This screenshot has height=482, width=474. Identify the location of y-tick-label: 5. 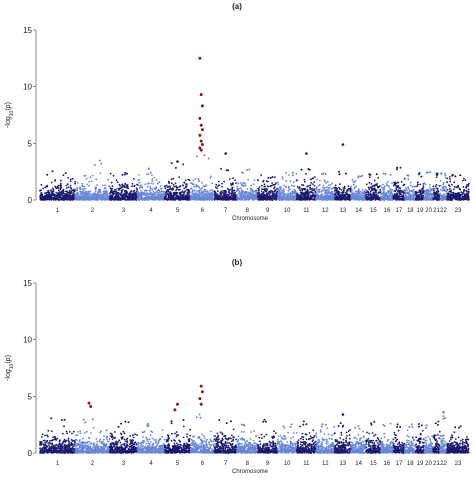
(30, 396).